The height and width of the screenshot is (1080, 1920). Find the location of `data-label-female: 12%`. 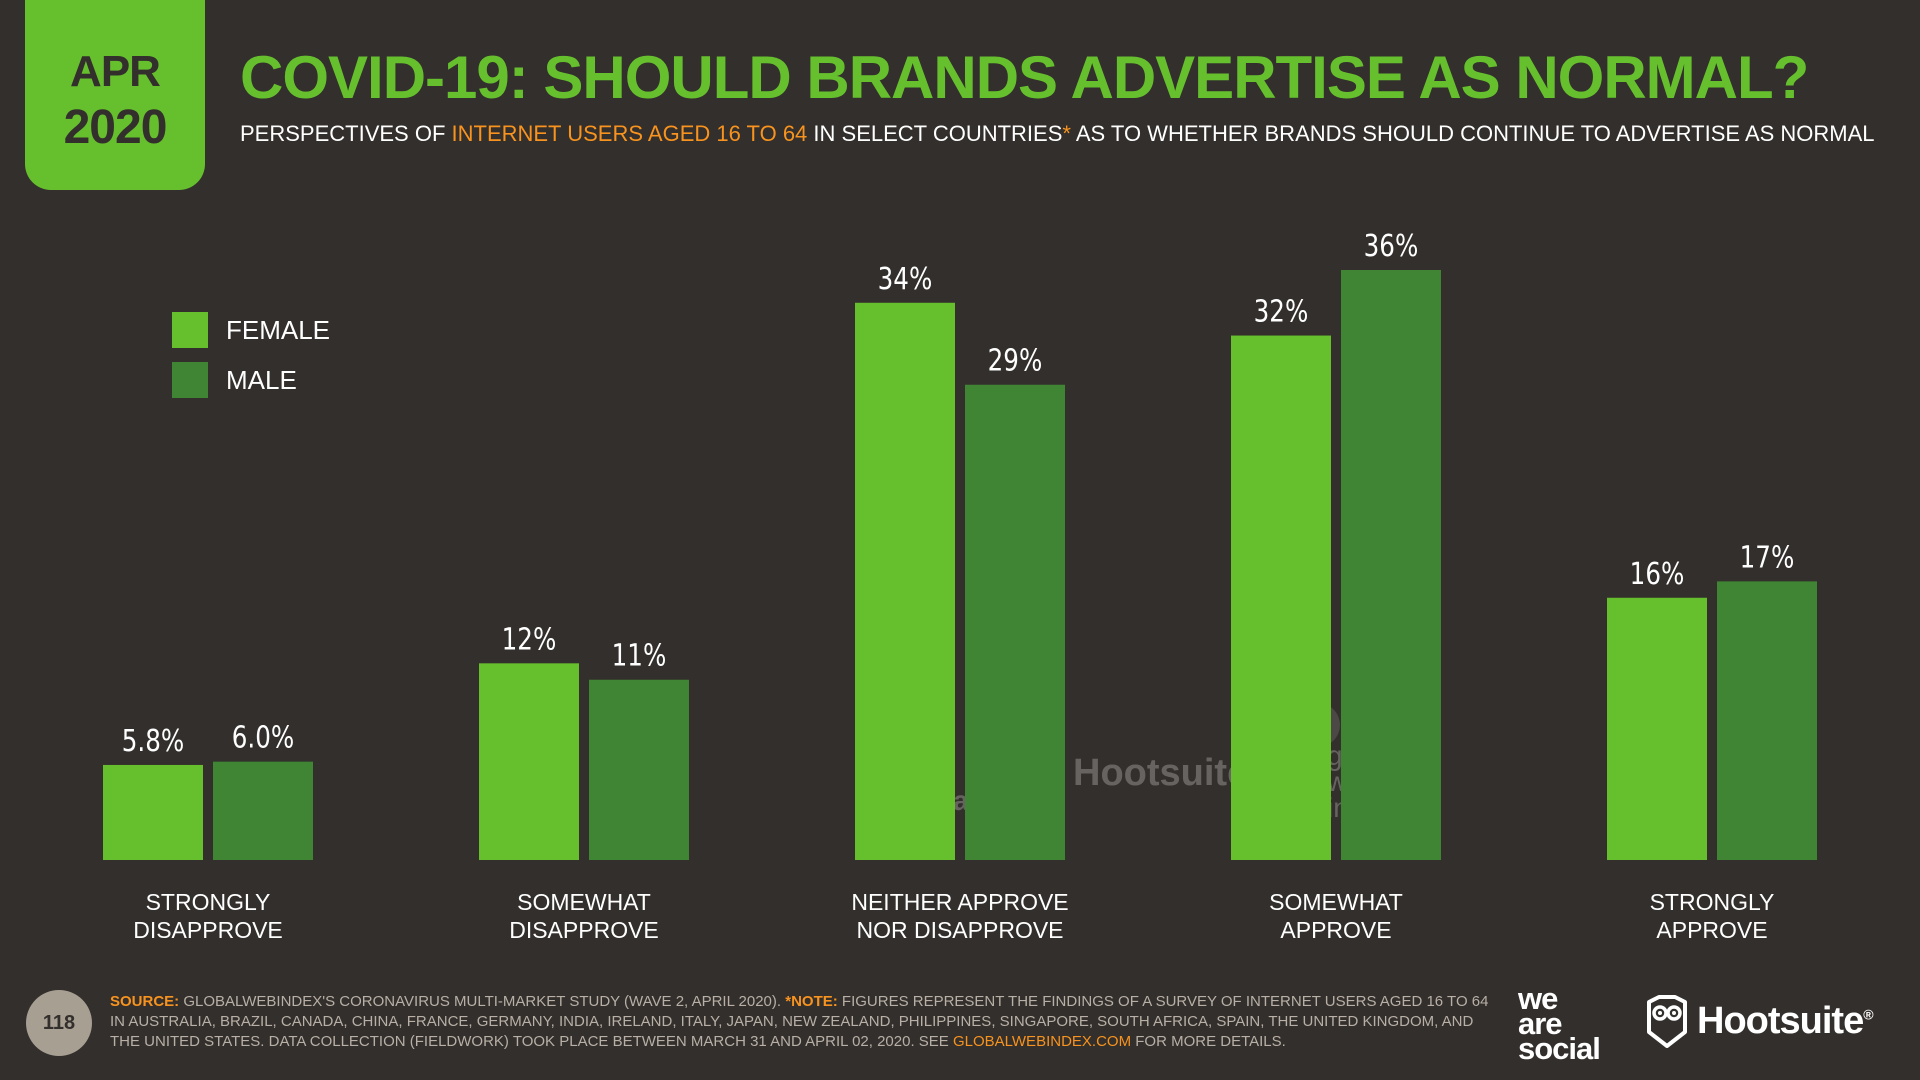

data-label-female: 12% is located at coordinates (529, 640).